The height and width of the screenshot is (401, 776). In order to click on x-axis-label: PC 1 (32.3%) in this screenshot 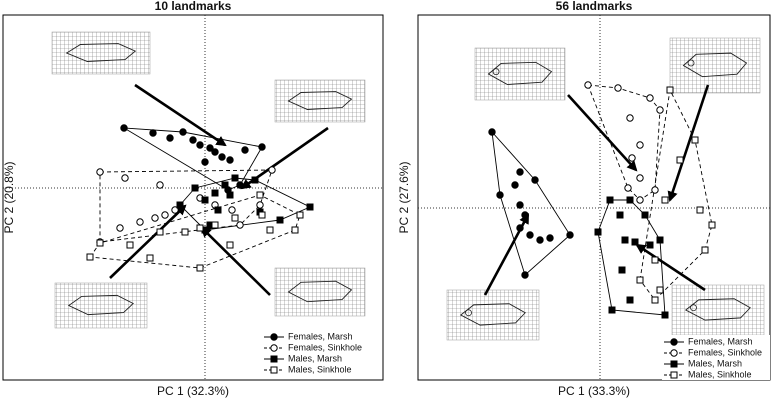, I will do `click(193, 391)`.